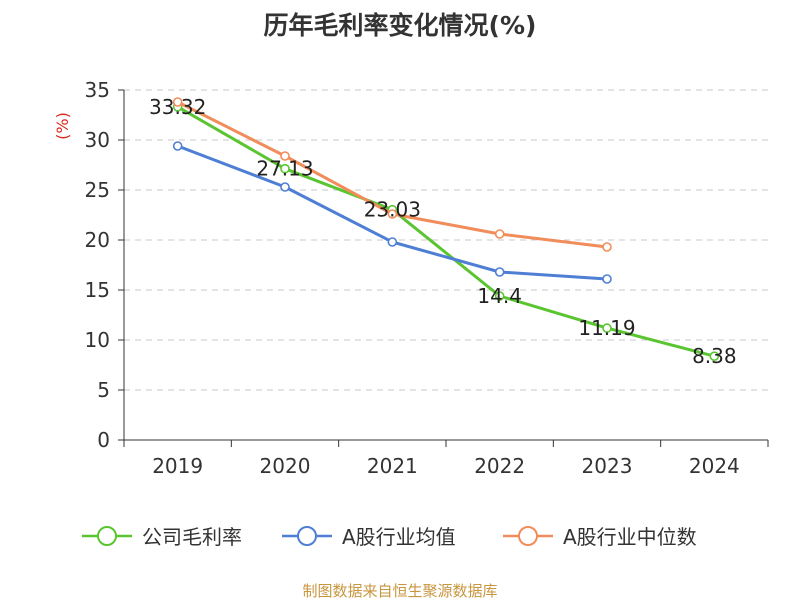 This screenshot has width=800, height=600. I want to click on x-tick-label: 2023, so click(607, 466).